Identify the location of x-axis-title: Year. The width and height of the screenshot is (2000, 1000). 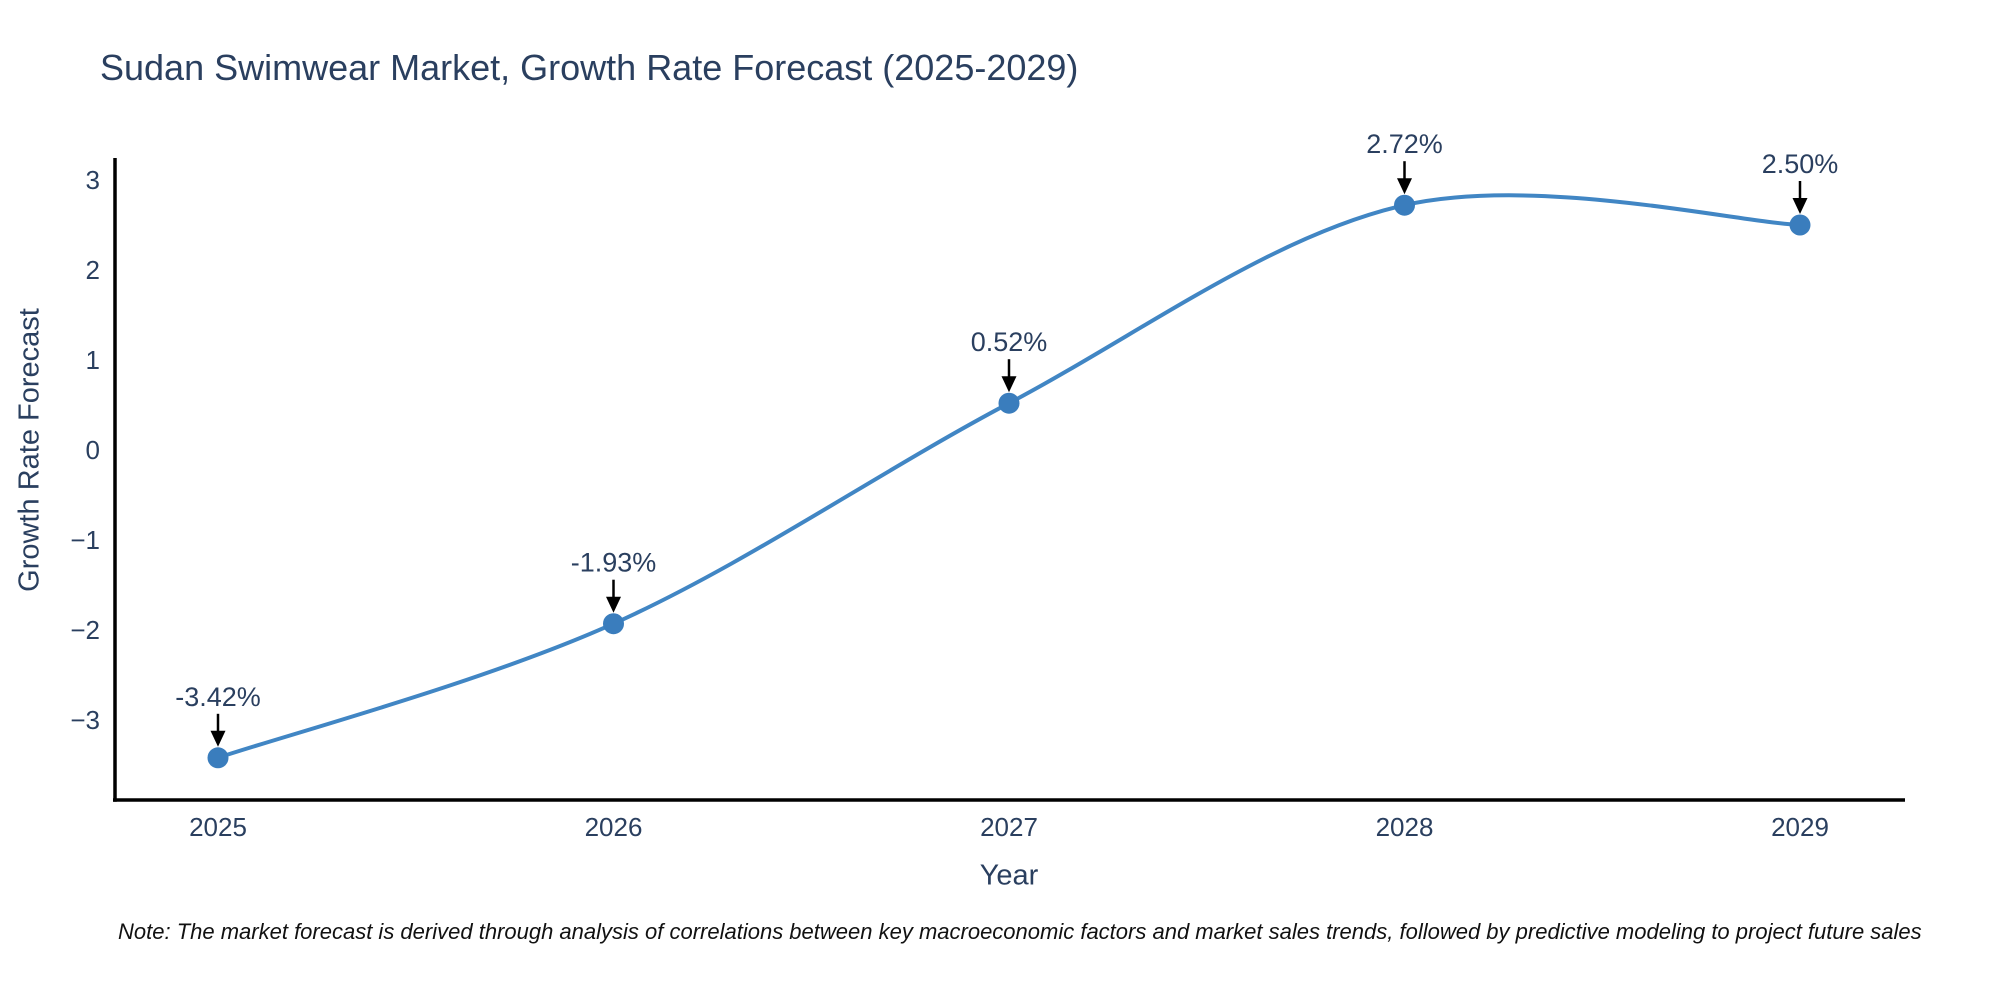
(1009, 875).